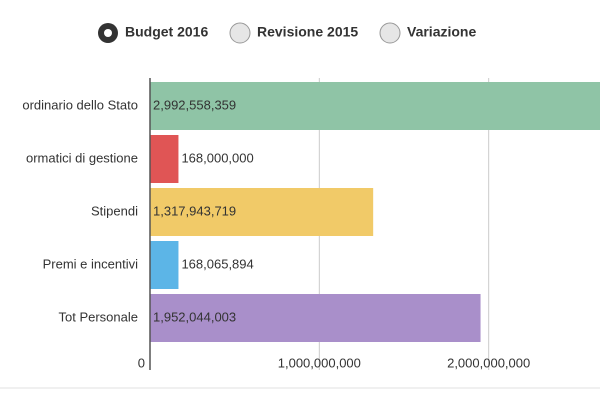 The width and height of the screenshot is (600, 400). Describe the element at coordinates (80, 104) in the screenshot. I see `y-tick-label: ordinario dello Stato` at that location.